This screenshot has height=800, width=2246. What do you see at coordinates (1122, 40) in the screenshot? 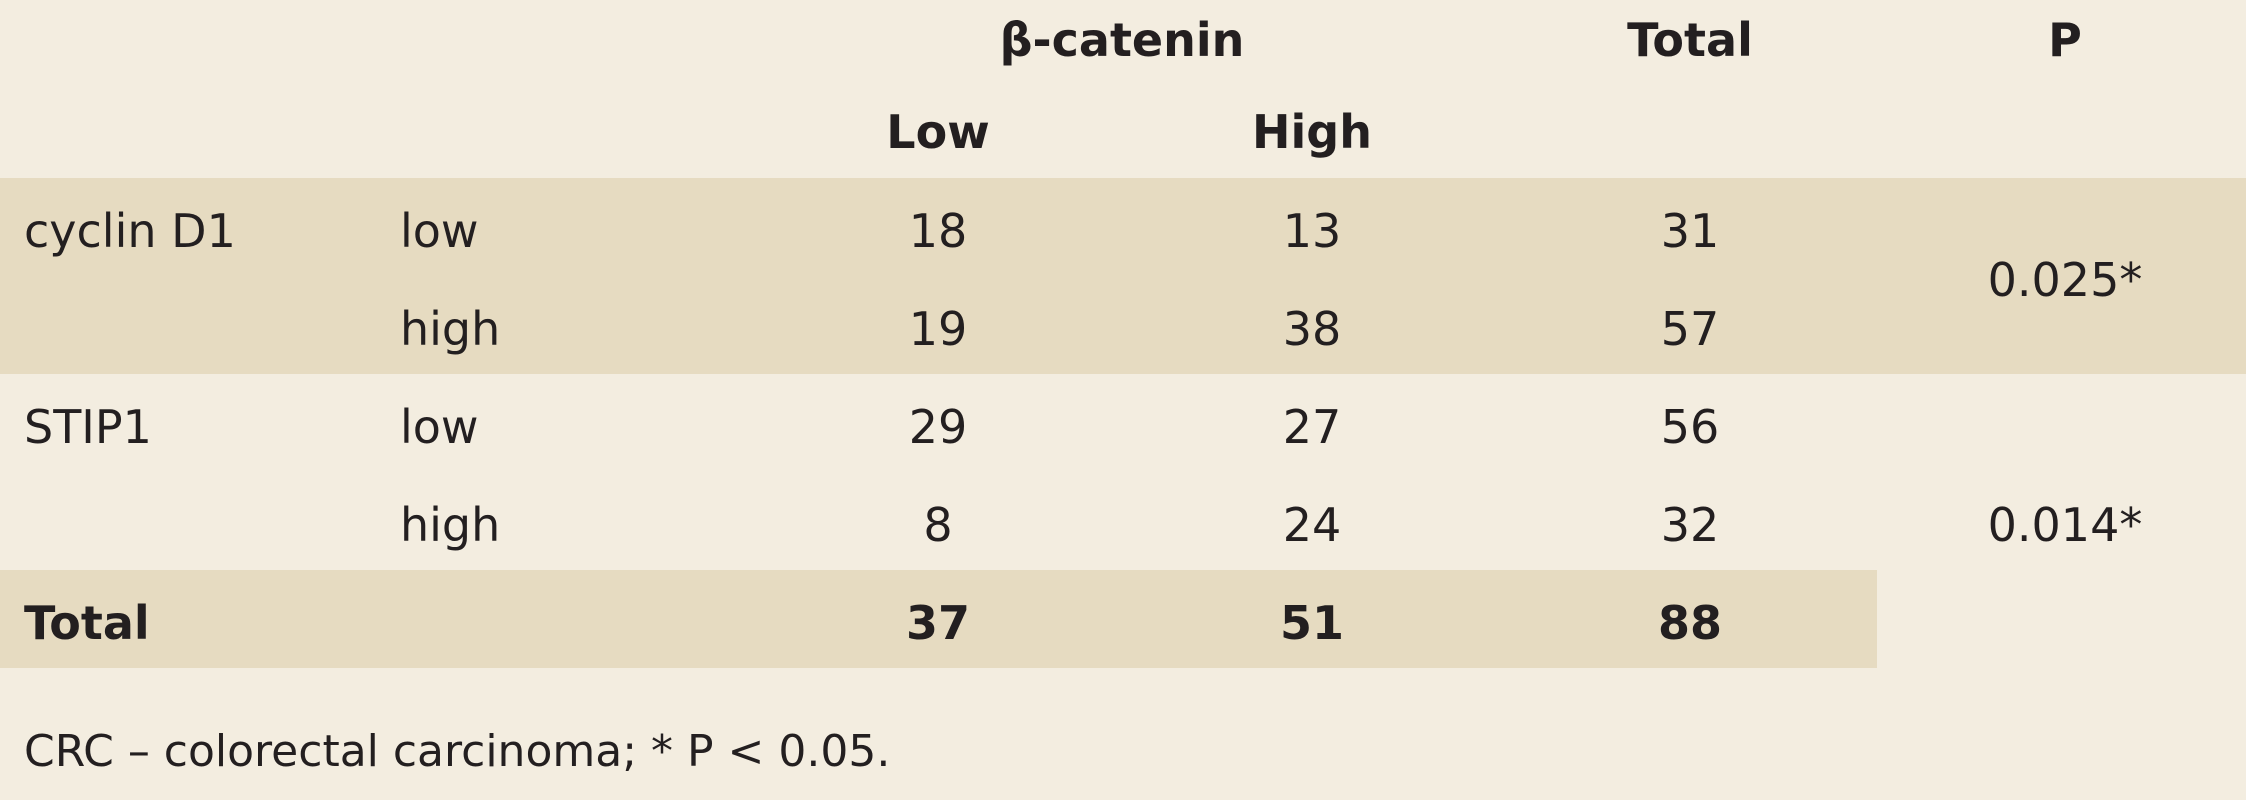
I see `header-beta-catenin: β-catenin` at bounding box center [1122, 40].